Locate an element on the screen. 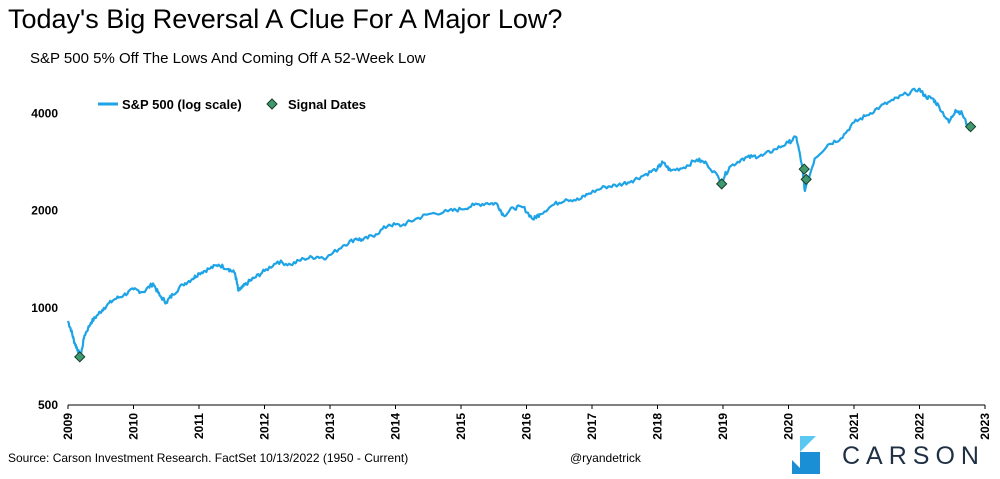  legend-label-signal-dates: Signal Dates is located at coordinates (327, 104).